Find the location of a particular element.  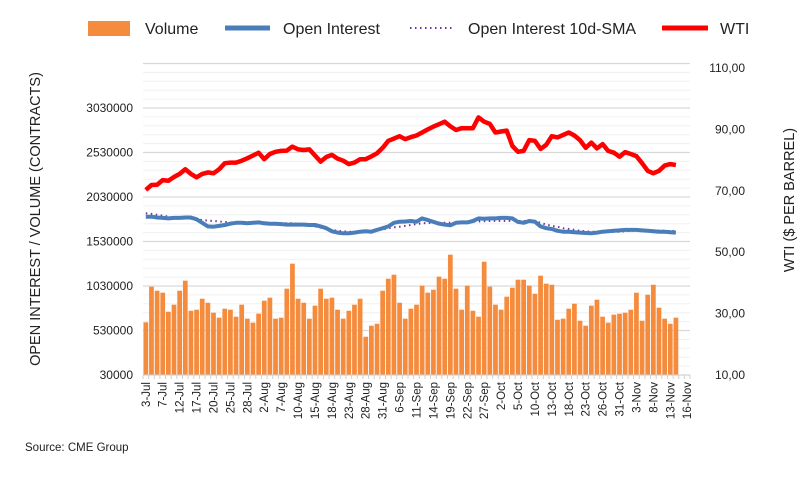

x-tick-label: 11-Sep is located at coordinates (418, 400).